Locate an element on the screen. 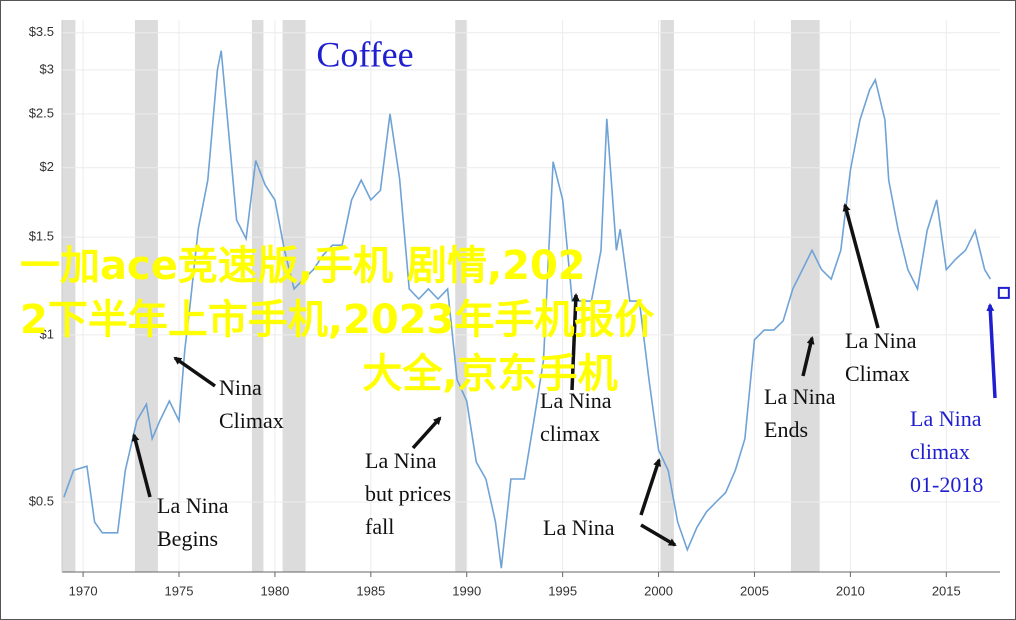 The image size is (1016, 620). overlay-text: 2下半年上市手机,2023年手机报价 is located at coordinates (337, 320).